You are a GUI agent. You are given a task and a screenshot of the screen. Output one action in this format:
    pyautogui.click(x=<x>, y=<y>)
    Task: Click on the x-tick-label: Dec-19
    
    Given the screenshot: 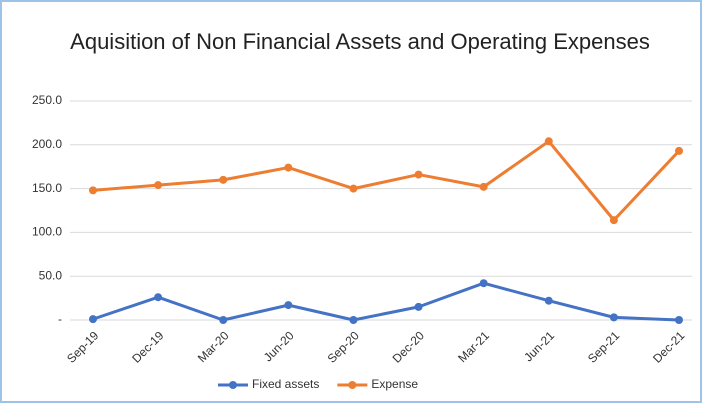 What is the action you would take?
    pyautogui.click(x=147, y=346)
    